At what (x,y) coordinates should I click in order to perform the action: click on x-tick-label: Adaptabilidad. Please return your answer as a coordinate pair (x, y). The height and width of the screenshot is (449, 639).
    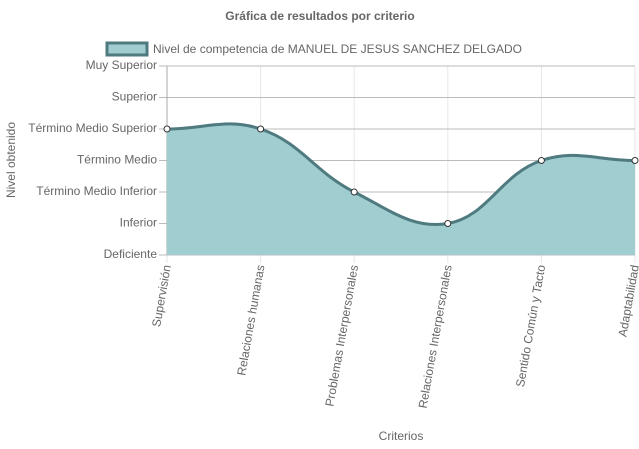
    Looking at the image, I should click on (627, 301).